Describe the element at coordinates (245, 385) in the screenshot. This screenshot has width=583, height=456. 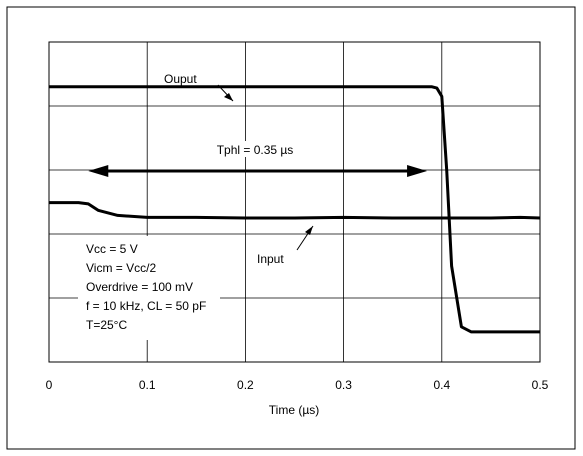
I see `x-tick-label: 0.2` at that location.